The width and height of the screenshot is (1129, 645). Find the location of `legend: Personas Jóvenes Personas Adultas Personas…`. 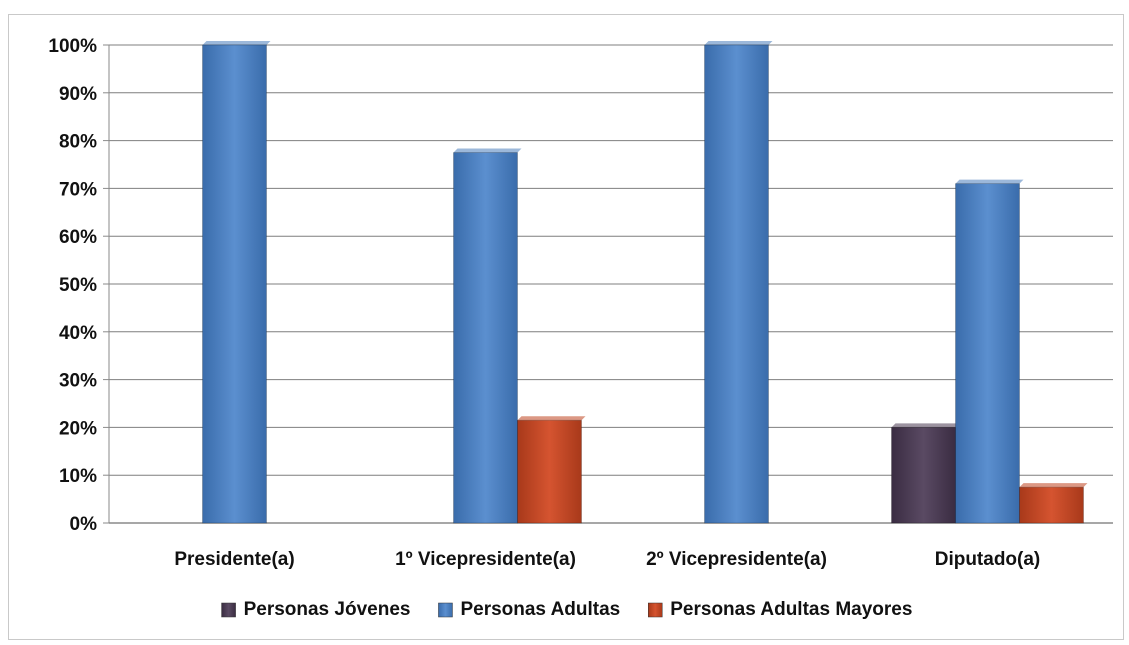

legend: Personas Jóvenes Personas Adultas Personas… is located at coordinates (566, 609).